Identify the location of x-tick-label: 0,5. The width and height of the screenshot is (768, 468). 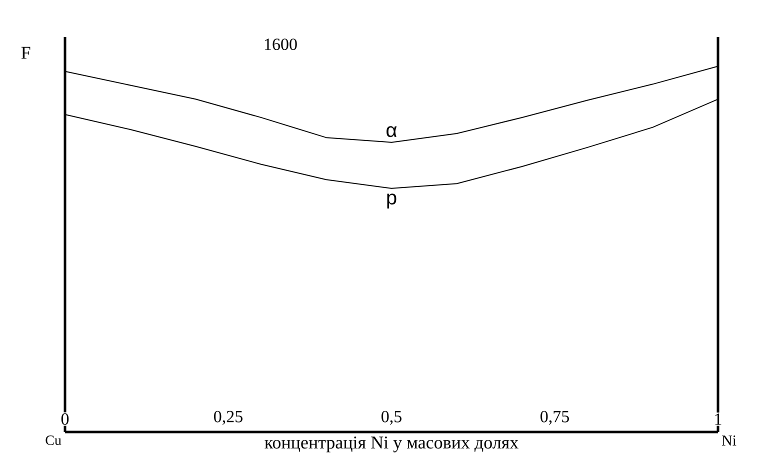
(392, 417).